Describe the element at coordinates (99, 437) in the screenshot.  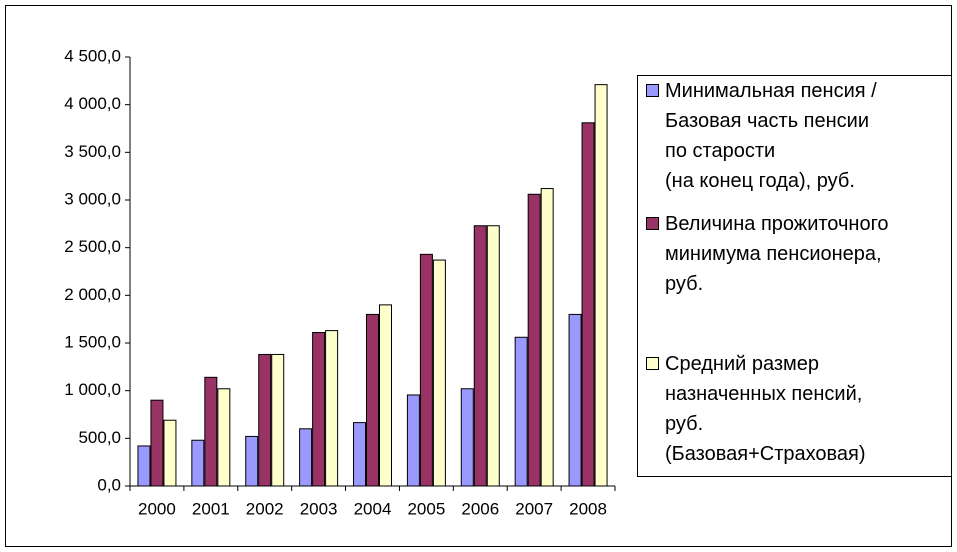
I see `y-tick-label: 500,0` at that location.